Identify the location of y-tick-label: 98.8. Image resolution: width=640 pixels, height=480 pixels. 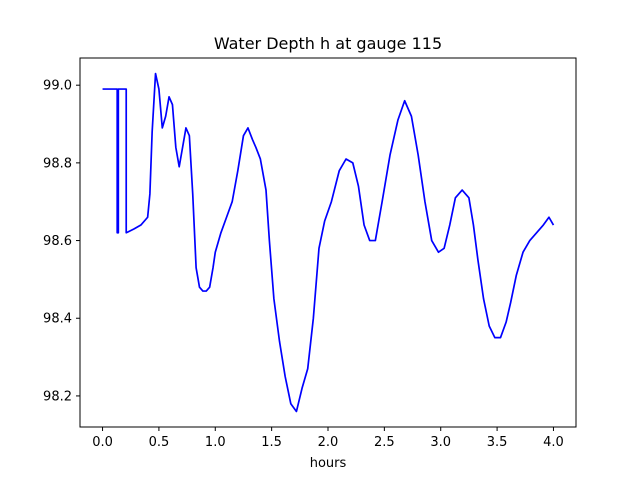
(57, 163).